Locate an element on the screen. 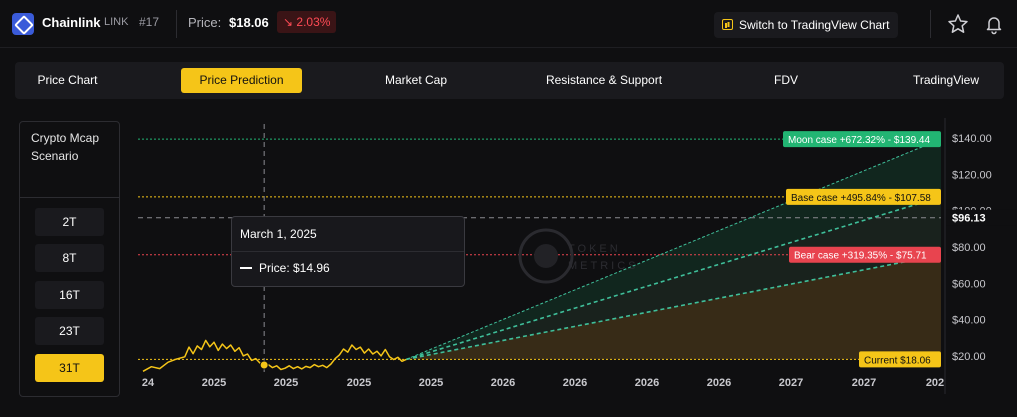 This screenshot has width=1017, height=417. watermark-text: METRICS is located at coordinates (603, 266).